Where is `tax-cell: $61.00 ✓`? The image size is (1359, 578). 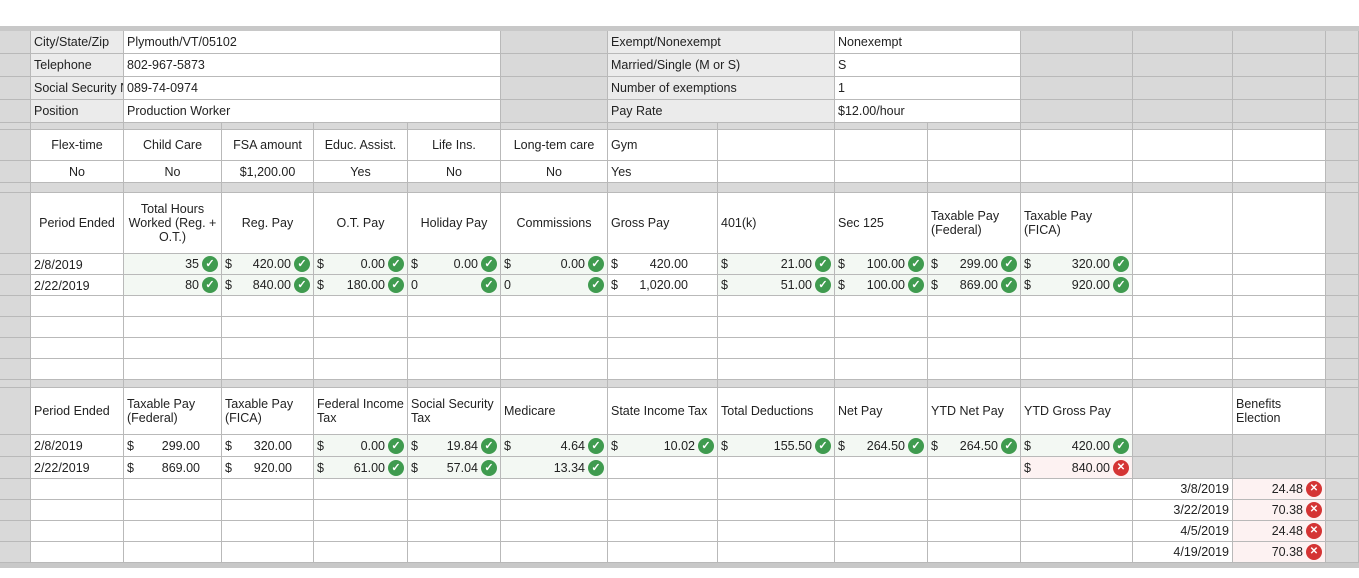
tax-cell: $61.00 ✓ is located at coordinates (361, 468).